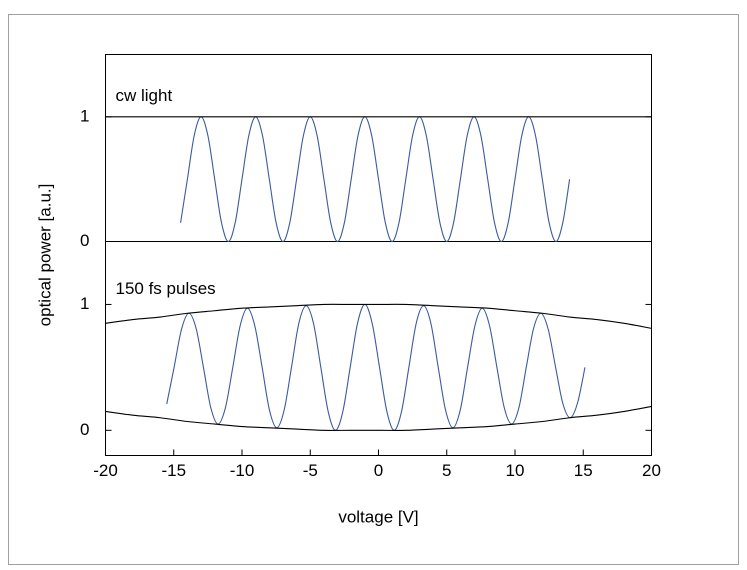 The height and width of the screenshot is (570, 747). What do you see at coordinates (378, 470) in the screenshot?
I see `x-tick-label: 0` at bounding box center [378, 470].